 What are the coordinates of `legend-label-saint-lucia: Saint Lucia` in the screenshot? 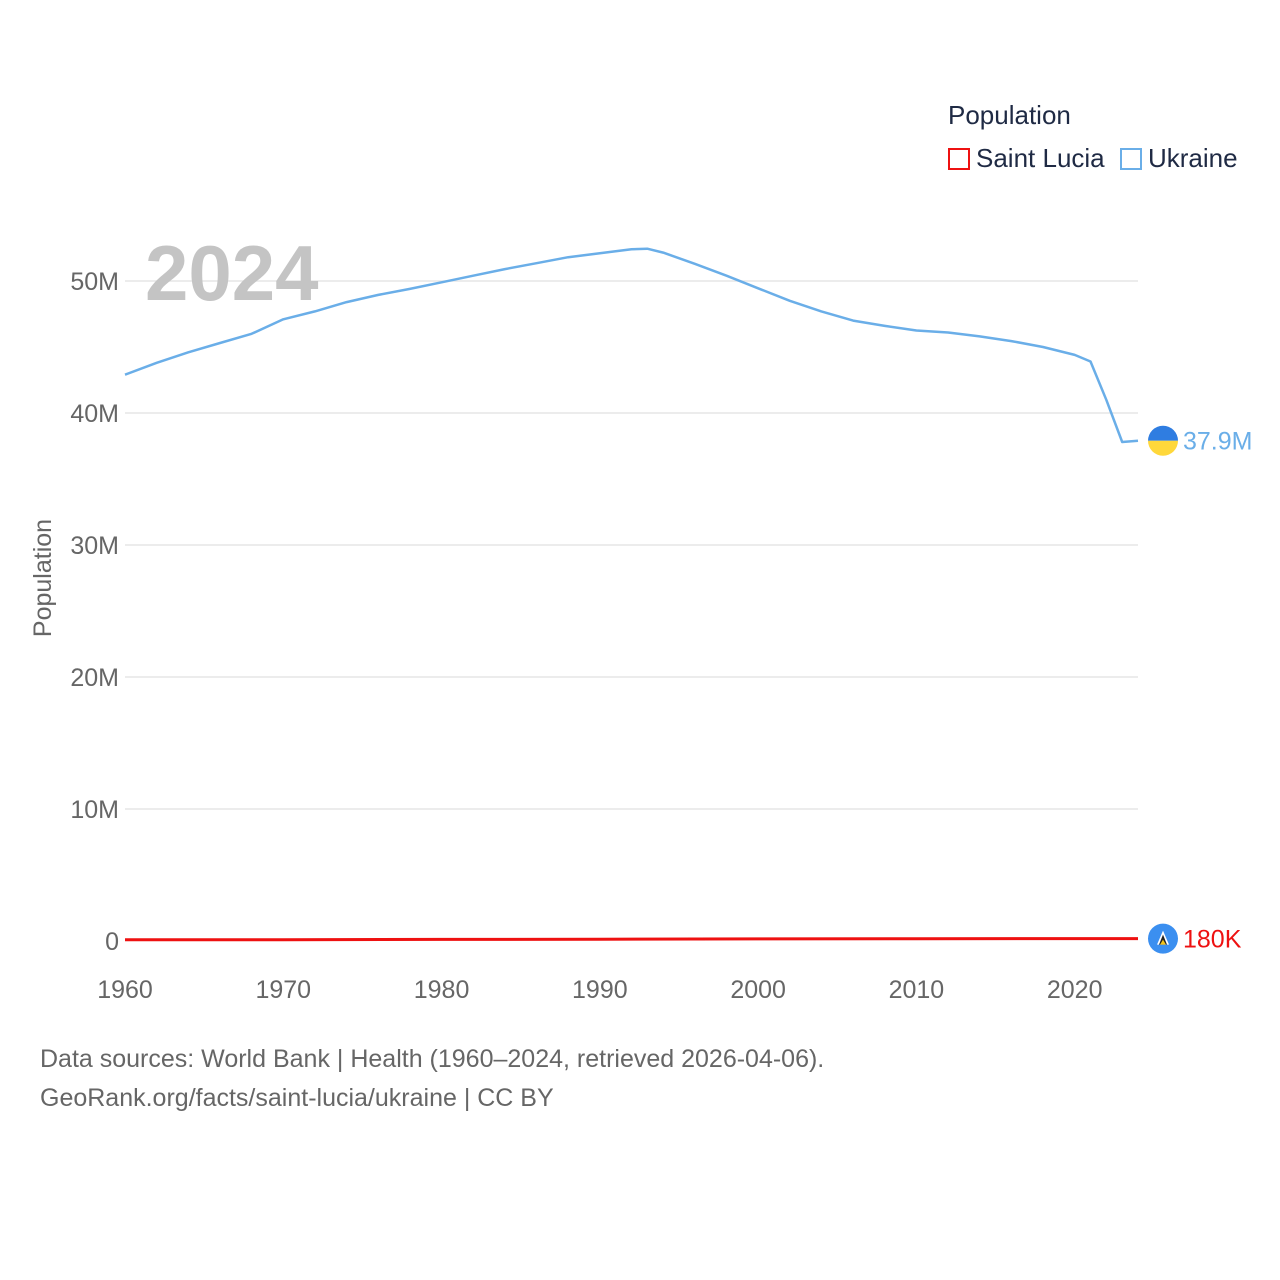 It's located at (1040, 158).